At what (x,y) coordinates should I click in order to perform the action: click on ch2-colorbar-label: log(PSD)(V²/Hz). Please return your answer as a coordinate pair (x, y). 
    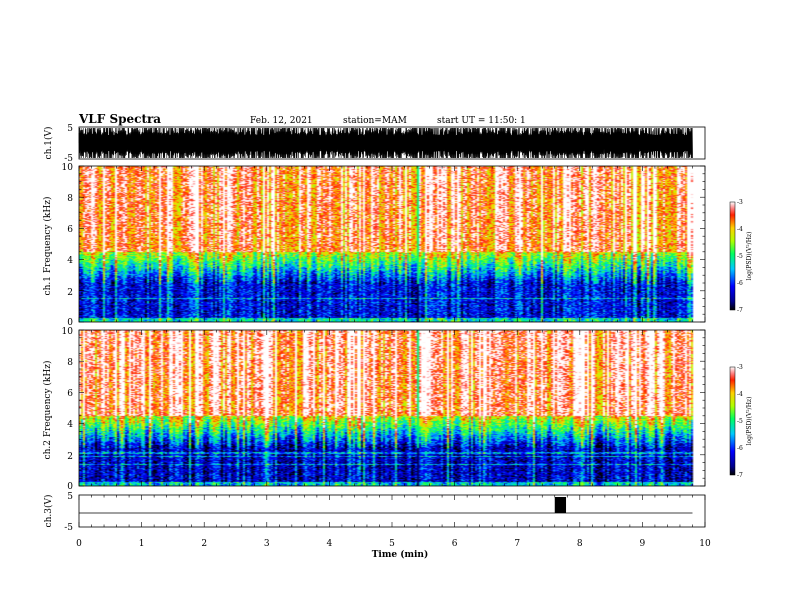
    Looking at the image, I should click on (749, 421).